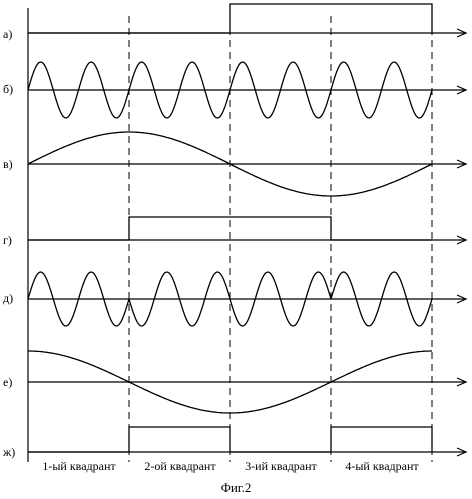  What do you see at coordinates (79, 466) in the screenshot?
I see `quadrant-label-1: 1-ый квадрант` at bounding box center [79, 466].